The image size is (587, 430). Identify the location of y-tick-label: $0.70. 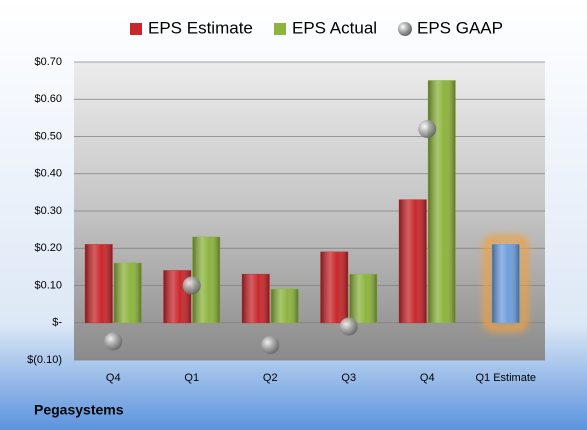
(48, 62).